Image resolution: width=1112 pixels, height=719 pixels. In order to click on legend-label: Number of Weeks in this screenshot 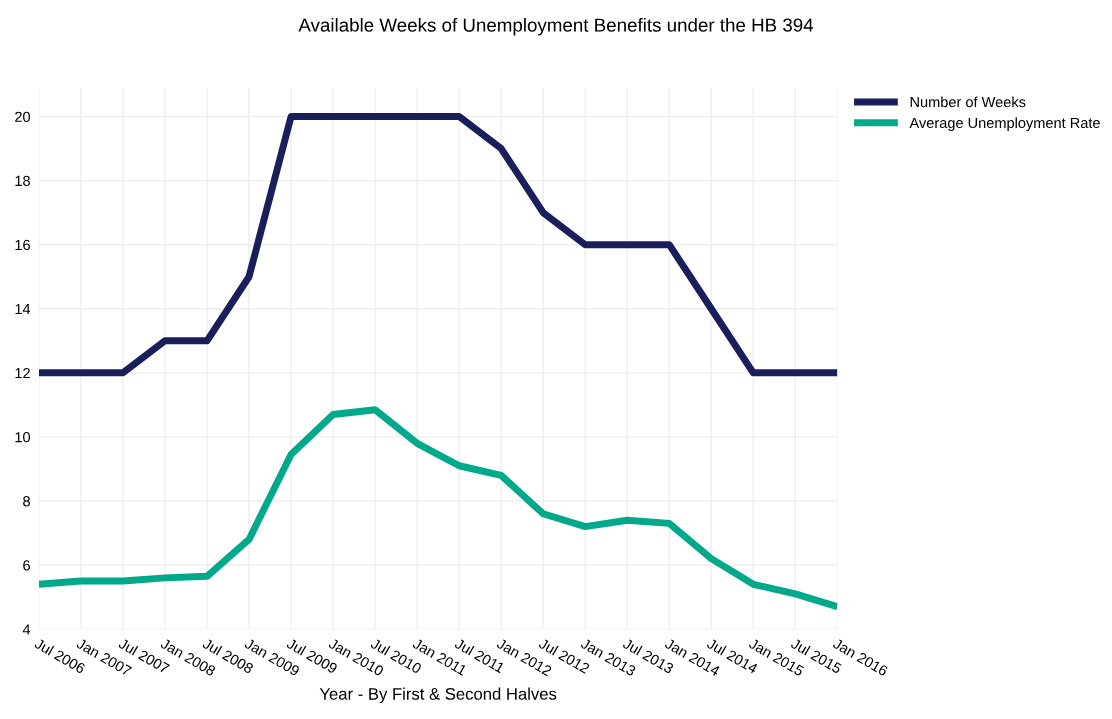, I will do `click(968, 102)`.